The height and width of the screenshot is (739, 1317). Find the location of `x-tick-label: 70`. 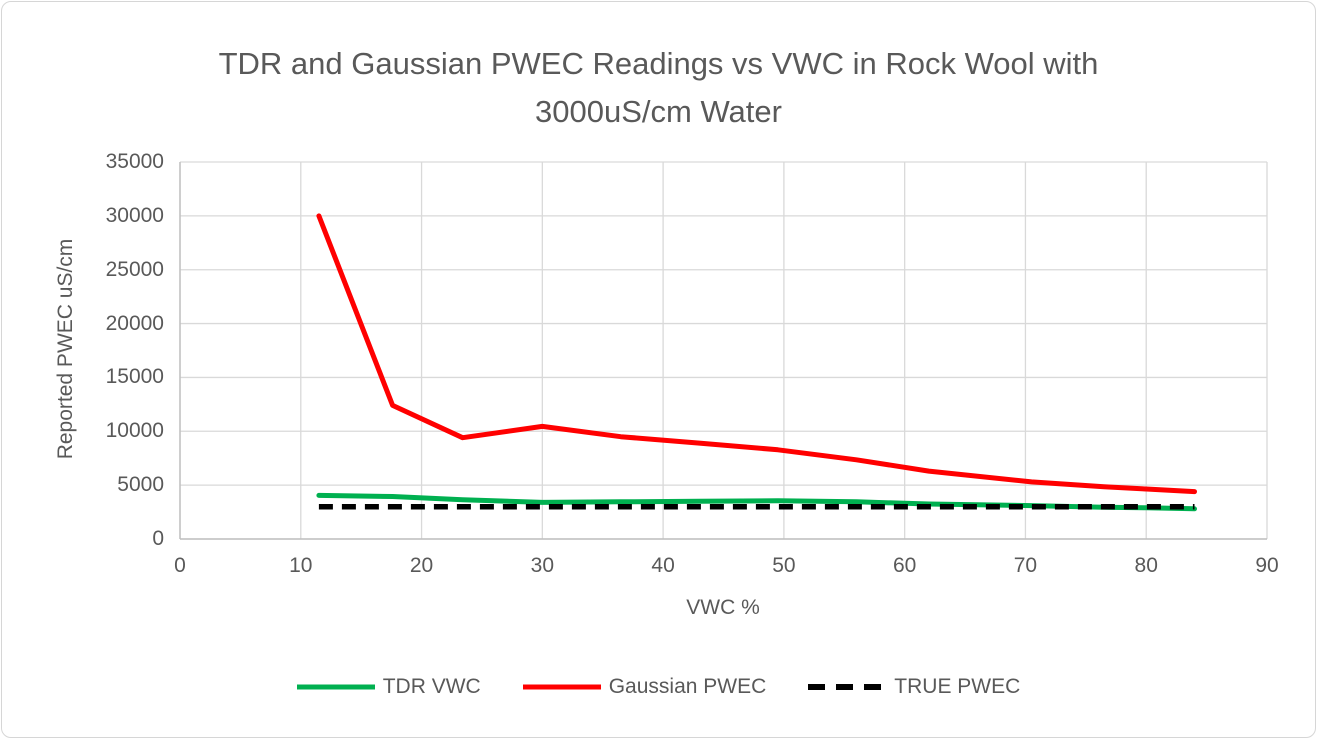

x-tick-label: 70 is located at coordinates (1025, 565).